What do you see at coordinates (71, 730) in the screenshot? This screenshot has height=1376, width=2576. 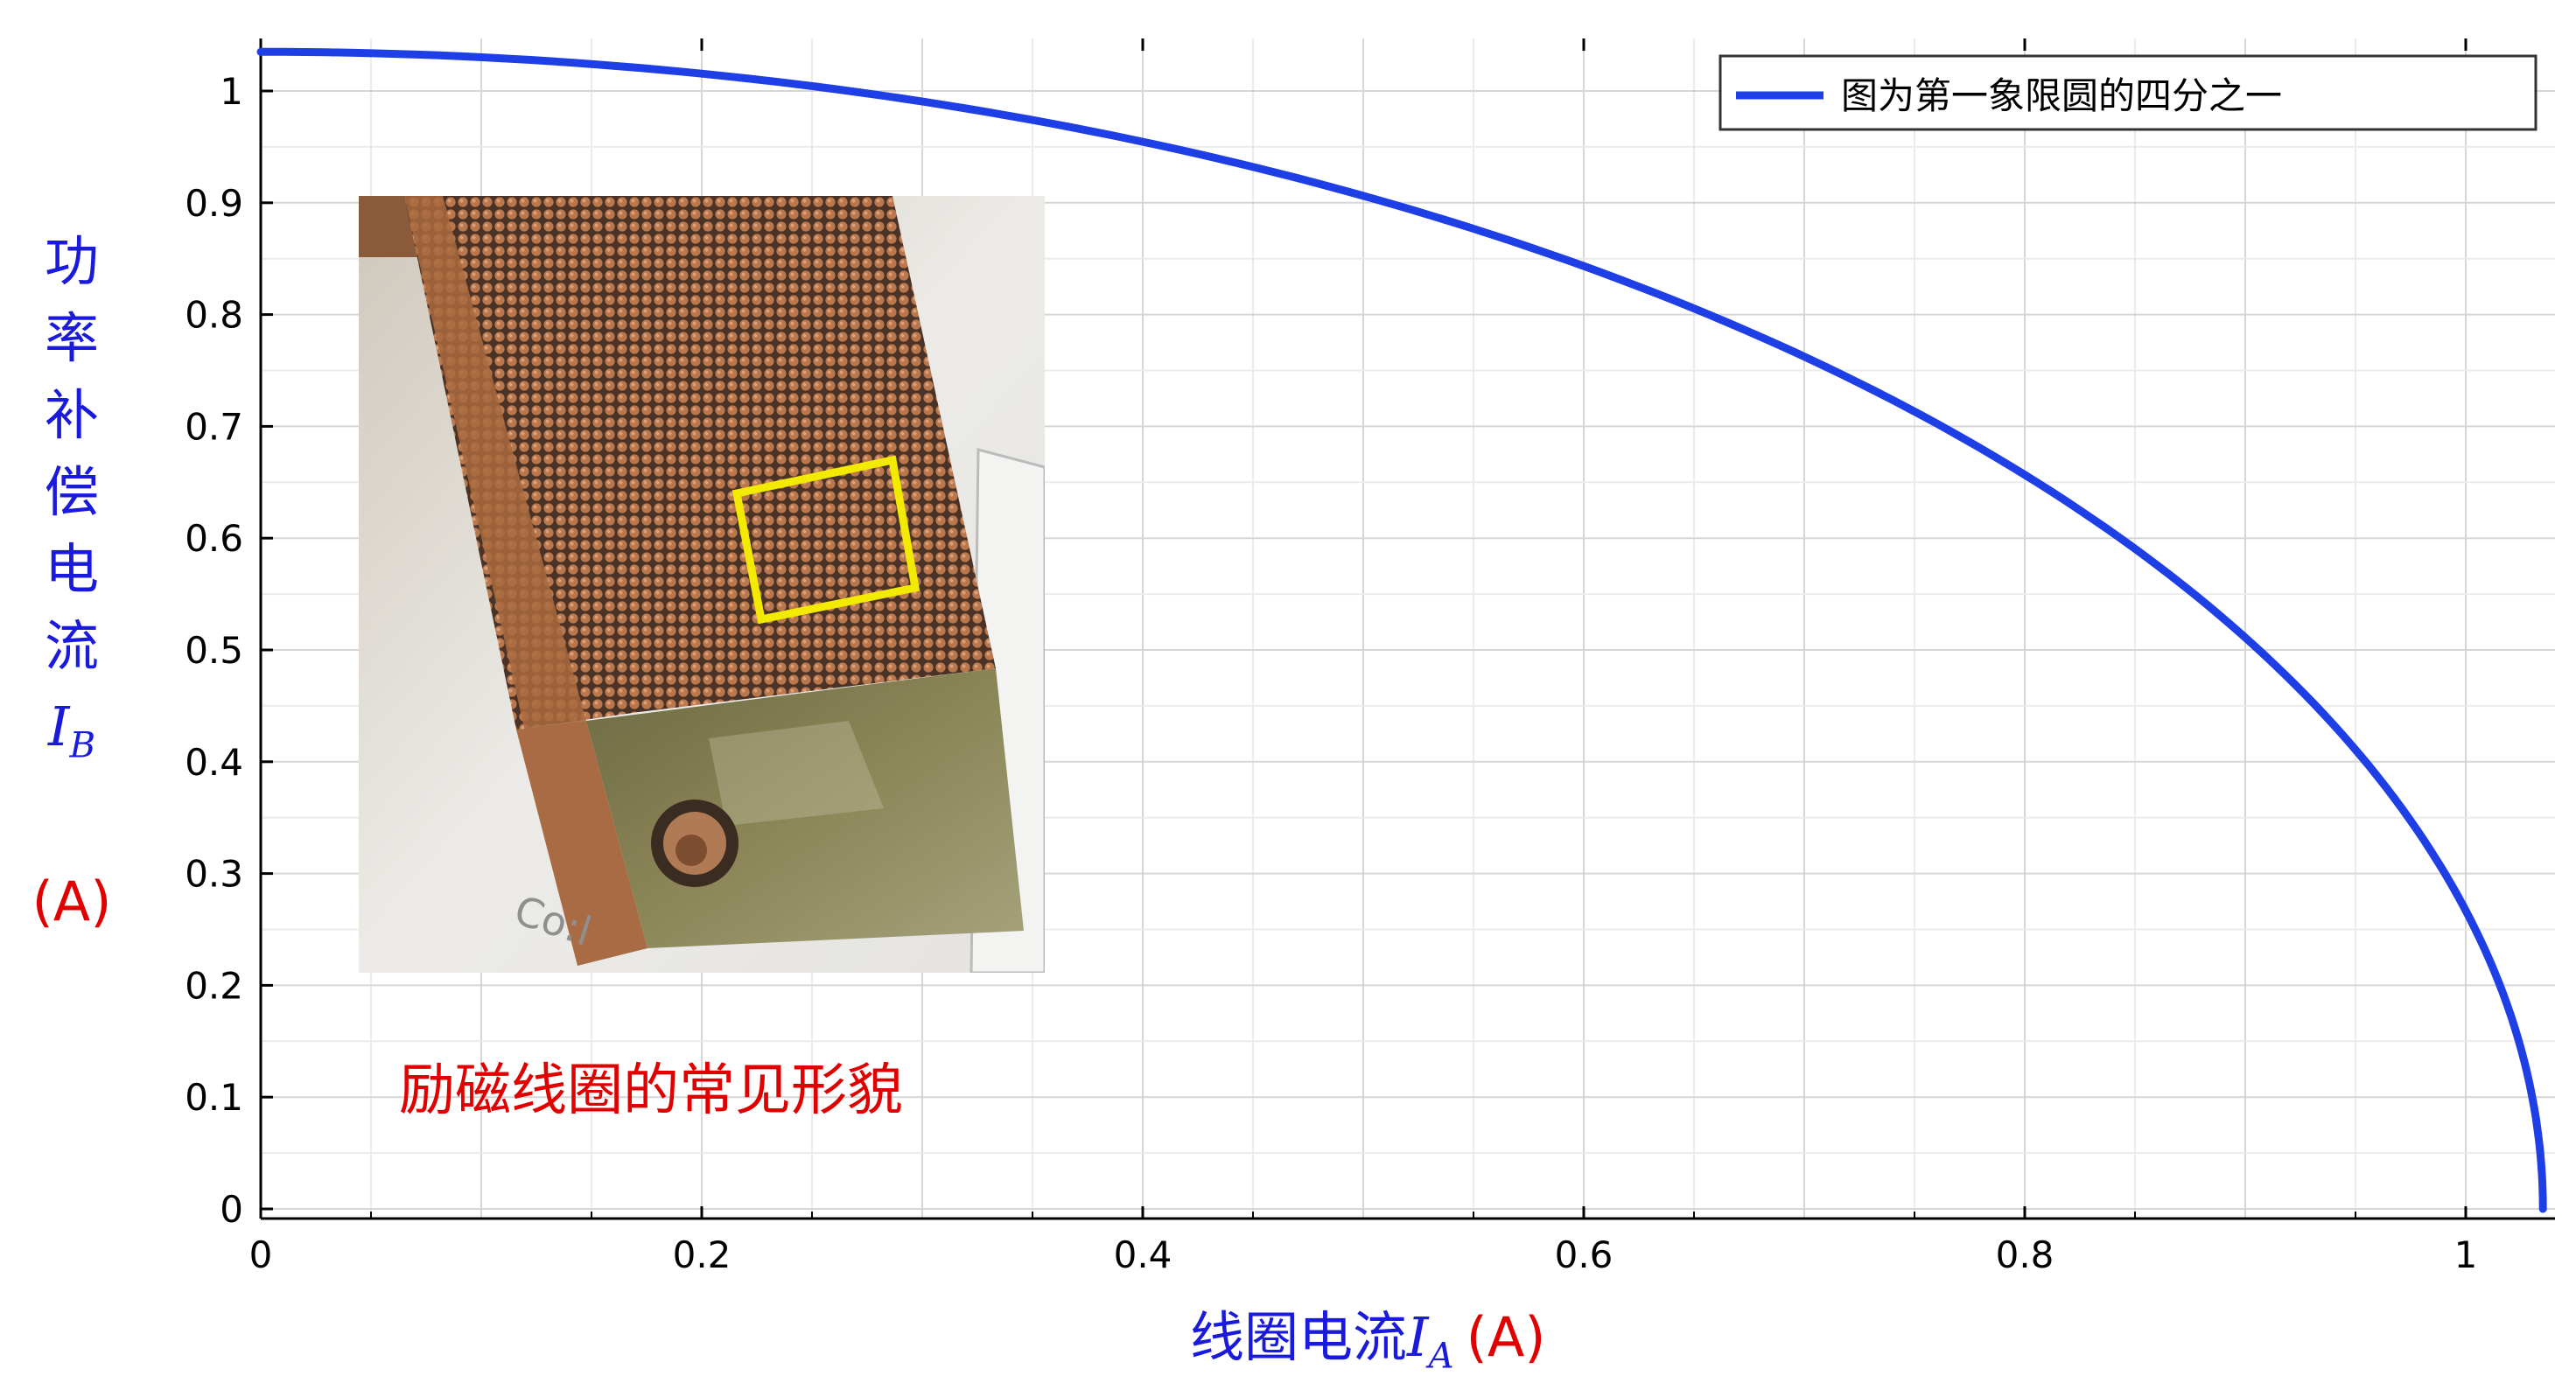 I see `y-axis-symbol: IB` at bounding box center [71, 730].